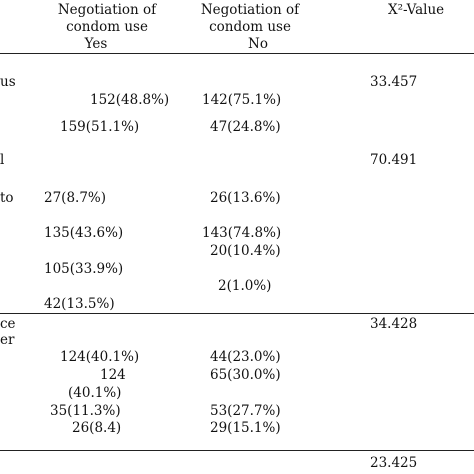 The height and width of the screenshot is (474, 474). I want to click on chi-square: 70.491, so click(394, 160).